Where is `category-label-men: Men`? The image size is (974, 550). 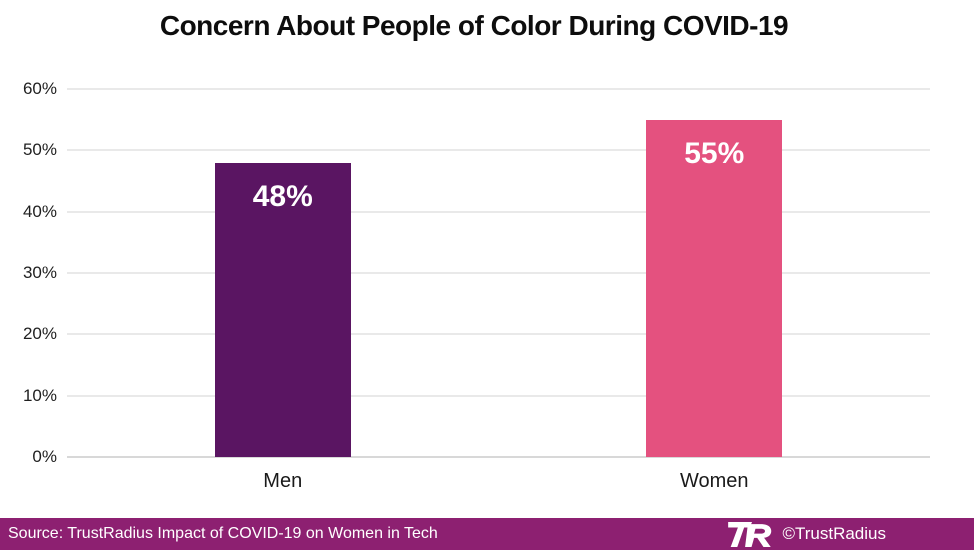
category-label-men: Men is located at coordinates (283, 481).